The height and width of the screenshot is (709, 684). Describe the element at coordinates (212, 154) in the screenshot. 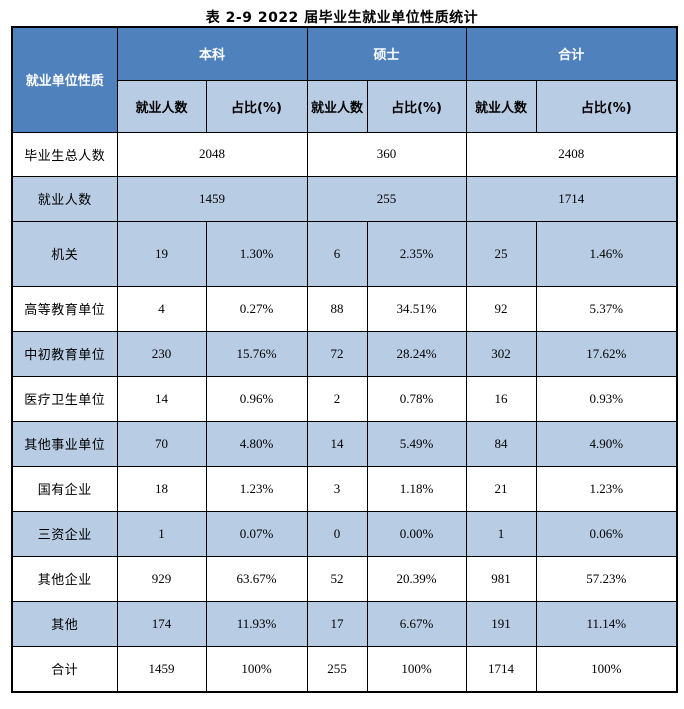

I see `value-cell: 2048` at that location.